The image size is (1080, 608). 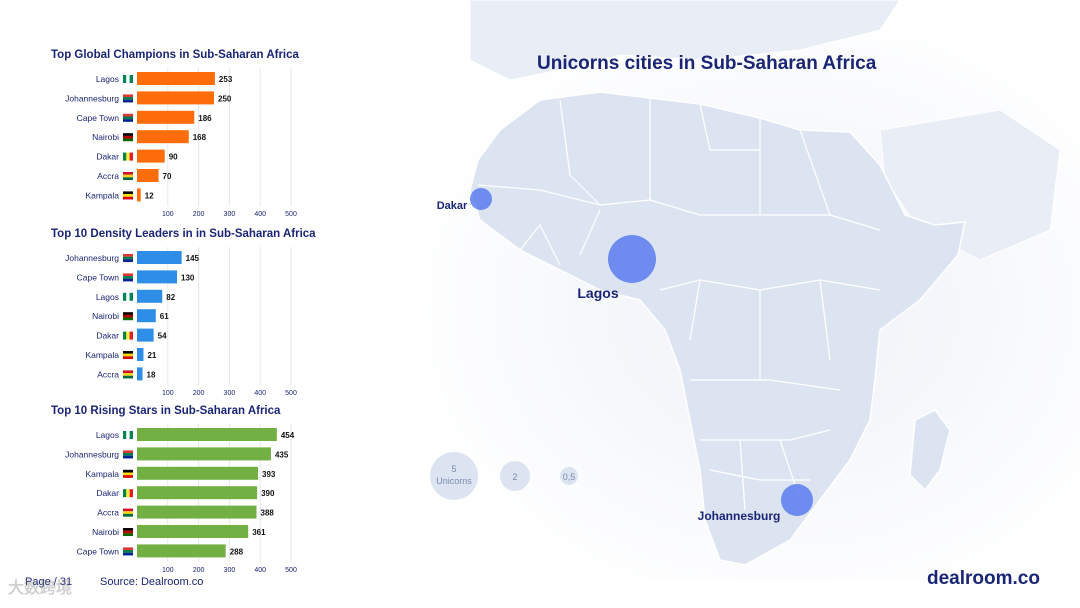 What do you see at coordinates (930, 450) in the screenshot?
I see `madagascar` at bounding box center [930, 450].